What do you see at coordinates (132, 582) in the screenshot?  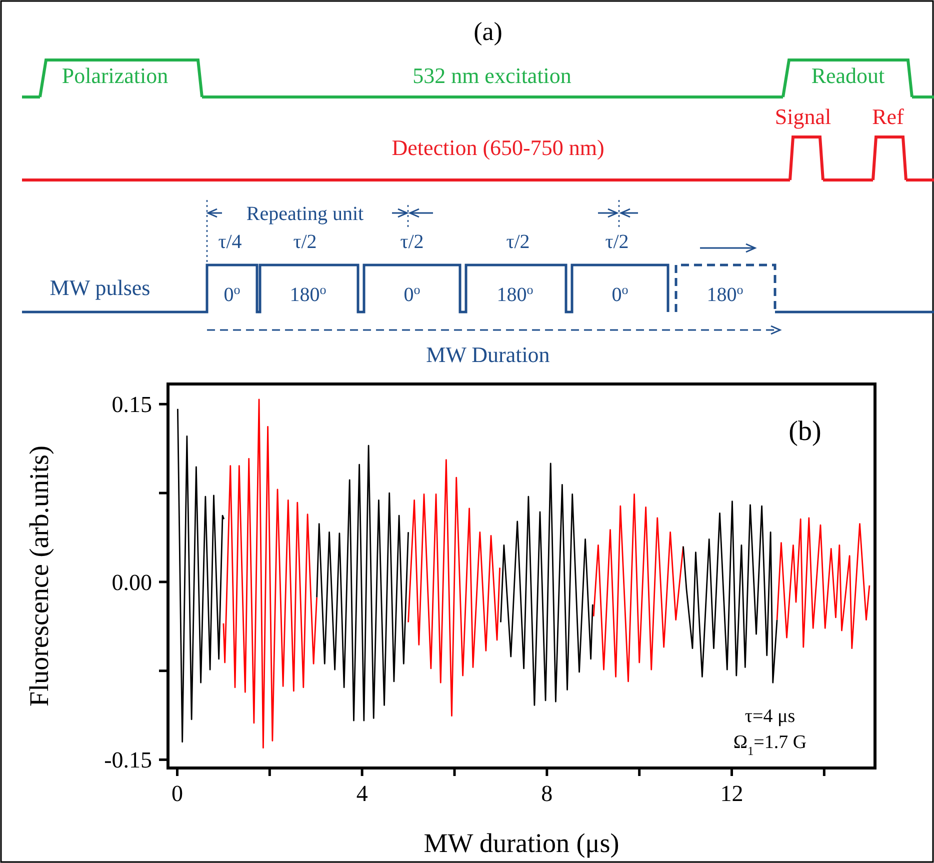 I see `y-tick-label: 0.00` at bounding box center [132, 582].